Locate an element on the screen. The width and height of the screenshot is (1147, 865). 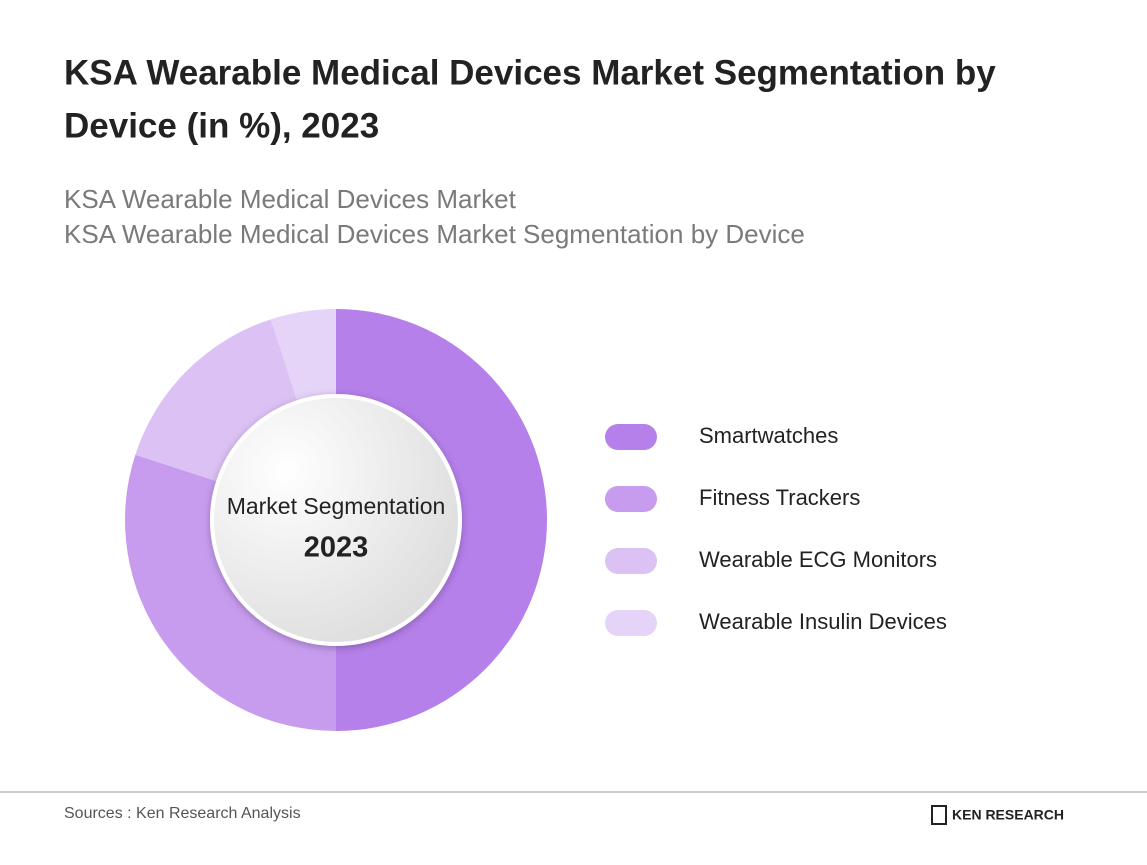
chart-title: Device (in %), 2023 is located at coordinates (221, 125).